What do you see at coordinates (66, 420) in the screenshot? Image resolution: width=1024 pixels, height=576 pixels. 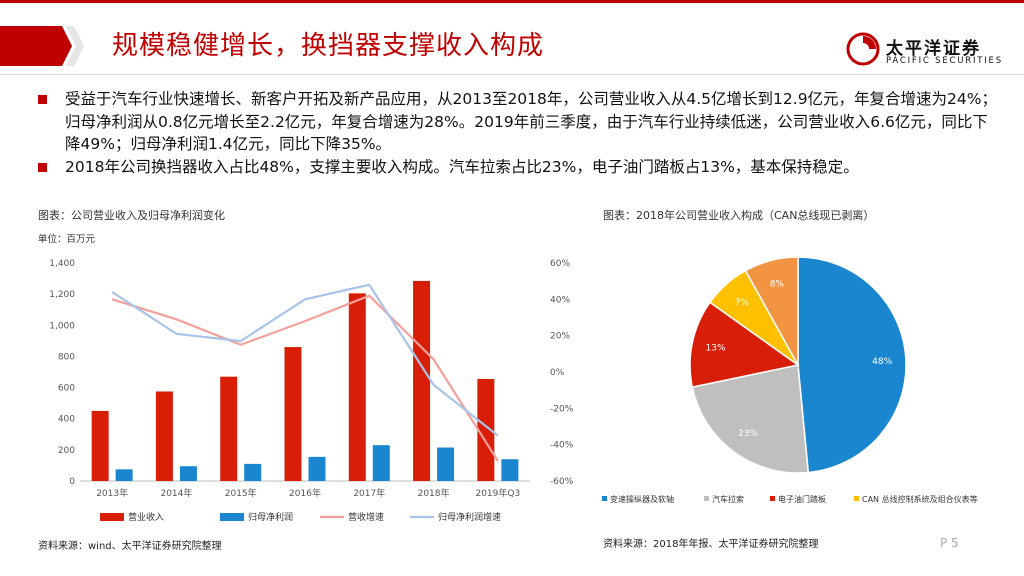 I see `y-tick-label: 400` at bounding box center [66, 420].